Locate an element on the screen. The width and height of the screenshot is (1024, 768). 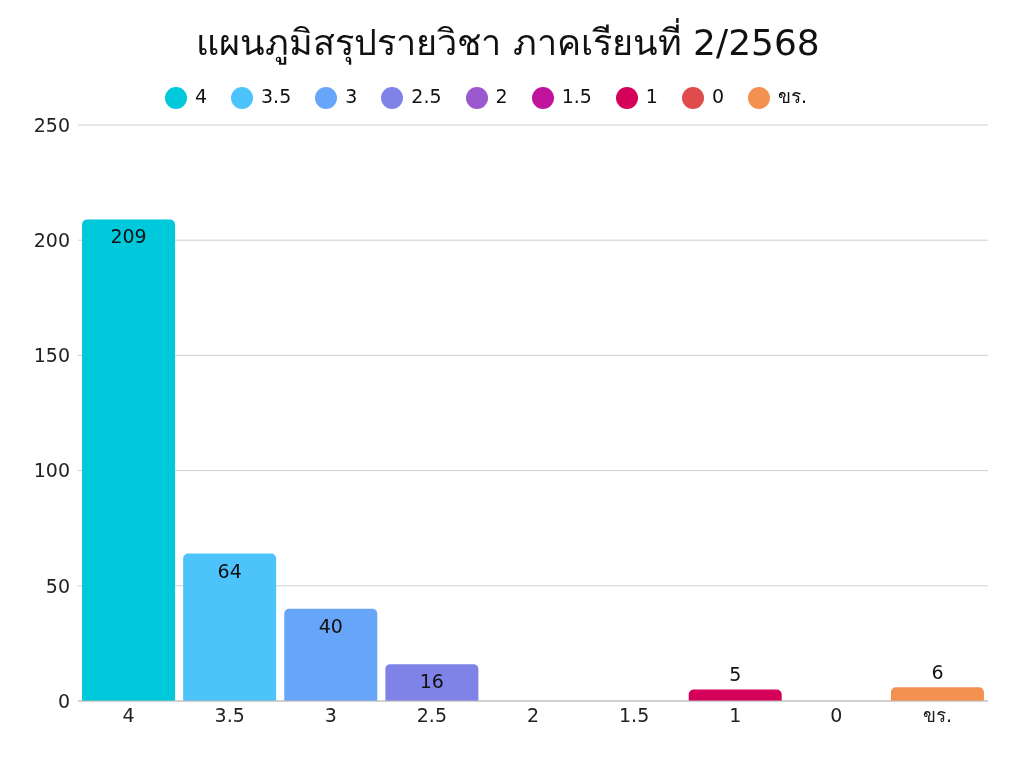
data-label: 209 is located at coordinates (128, 236).